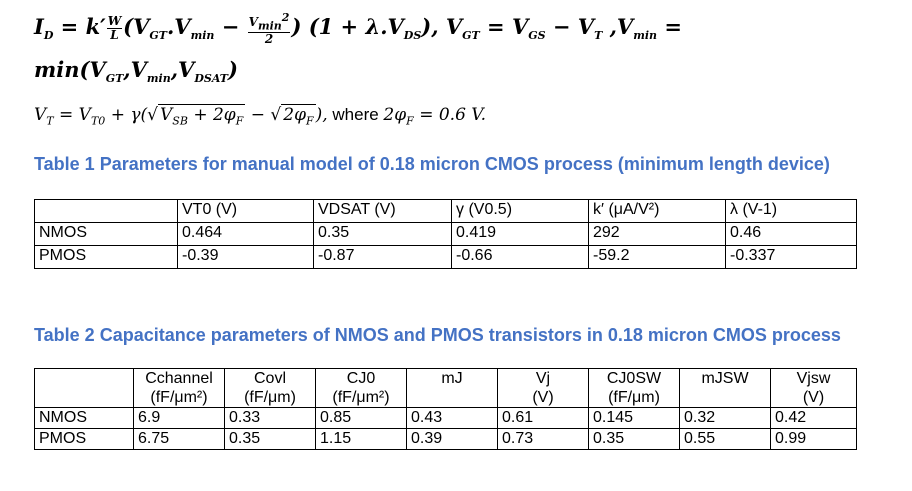  Describe the element at coordinates (412, 36) in the screenshot. I see `eq-sub-ds: DS` at that location.